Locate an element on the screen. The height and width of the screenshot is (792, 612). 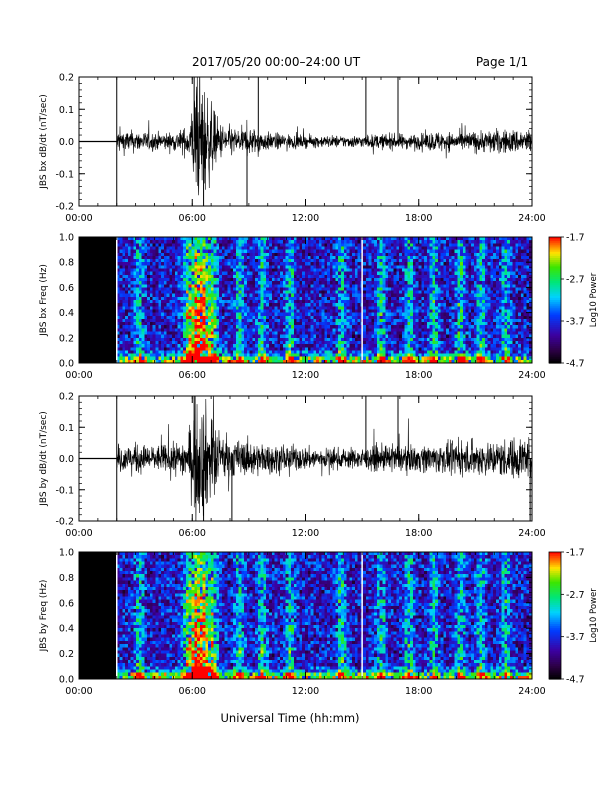
y-tick-label: -0.2 is located at coordinates (64, 207).